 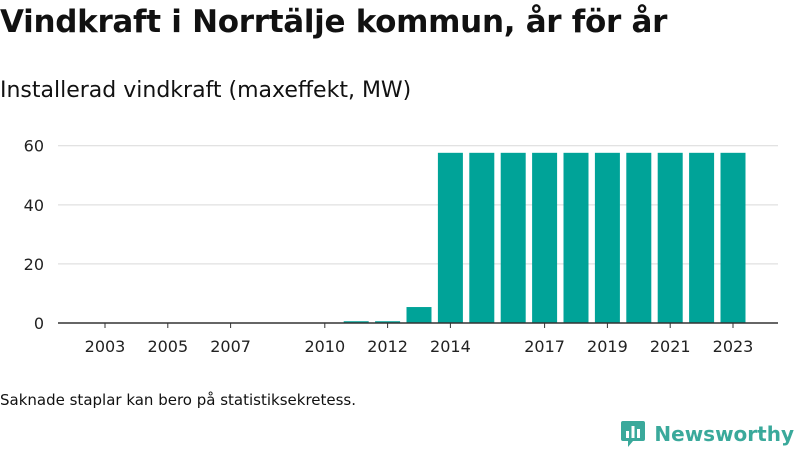 What do you see at coordinates (324, 346) in the screenshot?
I see `x-tick-label: 2010` at bounding box center [324, 346].